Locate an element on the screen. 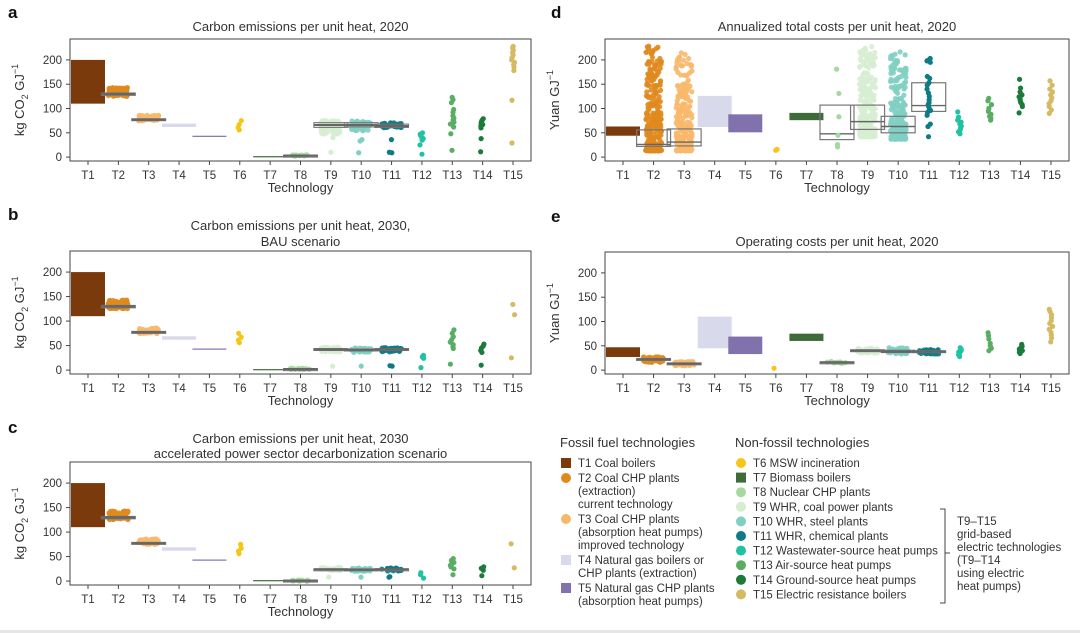  y-tick-label: 100 is located at coordinates (587, 110).